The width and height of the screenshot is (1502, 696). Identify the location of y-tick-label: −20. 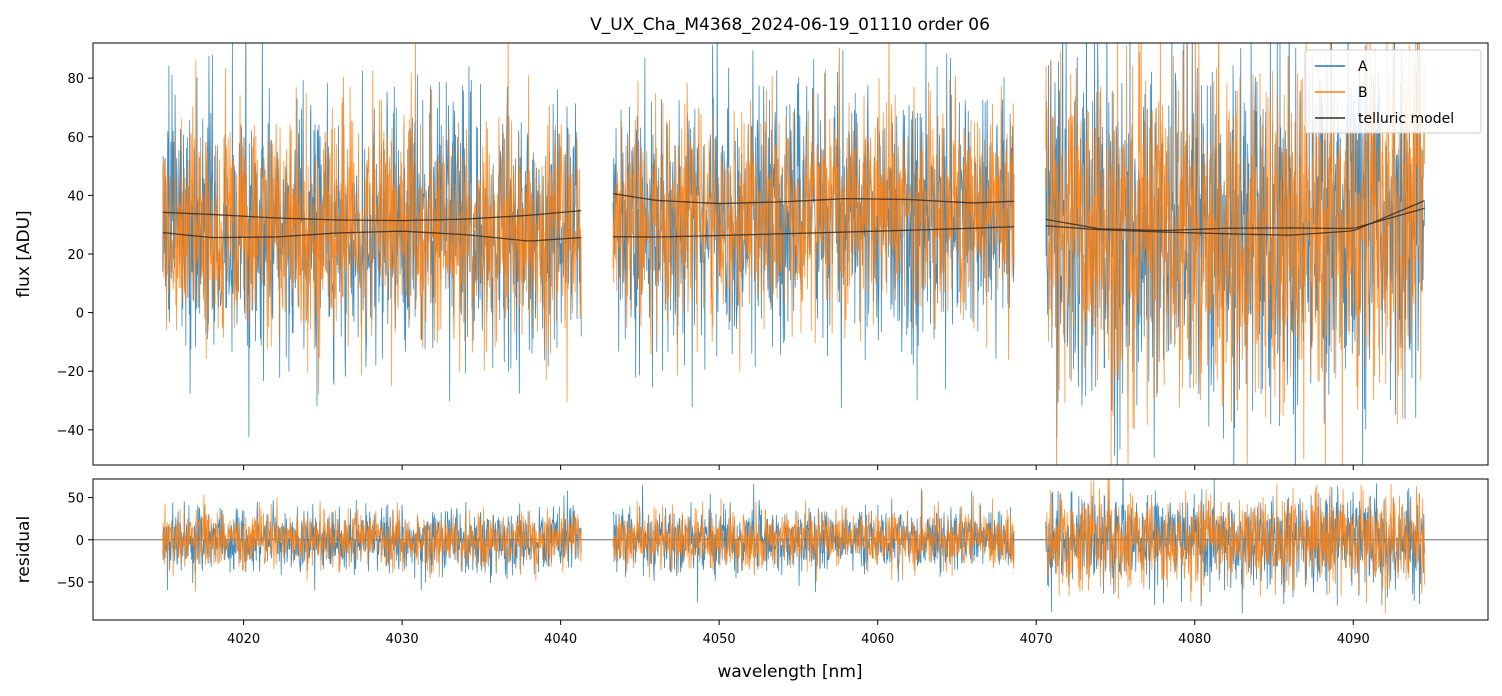
(70, 372).